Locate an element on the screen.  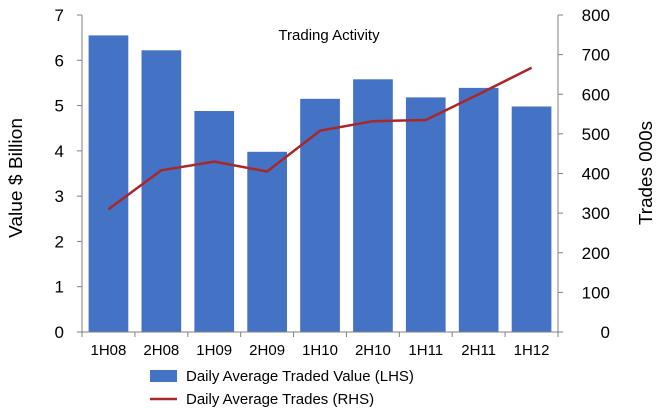
x-tick-label: 1H08 is located at coordinates (109, 350).